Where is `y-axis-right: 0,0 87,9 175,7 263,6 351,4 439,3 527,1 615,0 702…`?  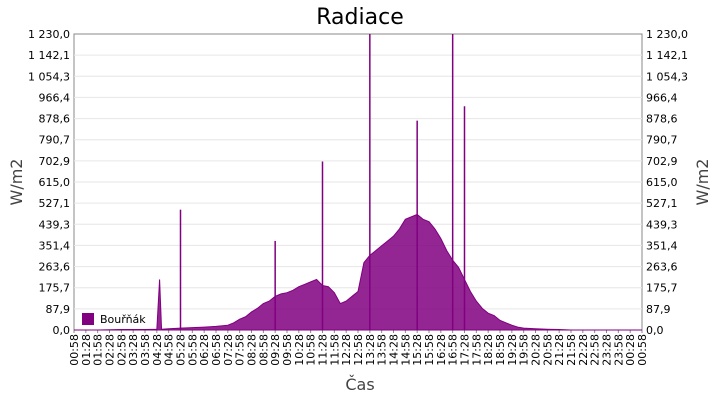
y-axis-right: 0,0 87,9 175,7 263,6 351,4 439,3 527,1 615,0 702… is located at coordinates (667, 182).